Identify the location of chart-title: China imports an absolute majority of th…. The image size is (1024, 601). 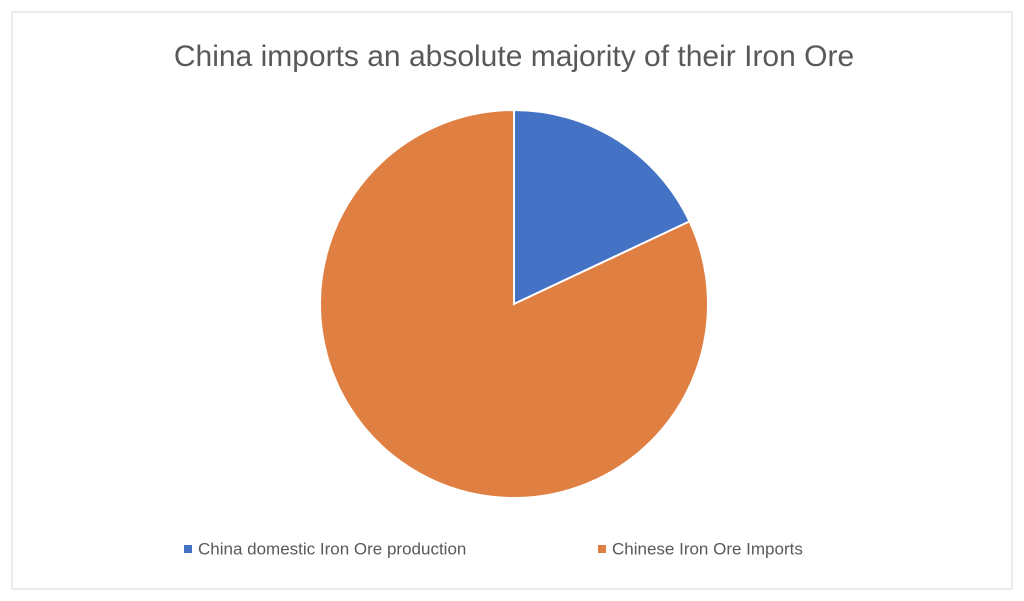
(514, 56).